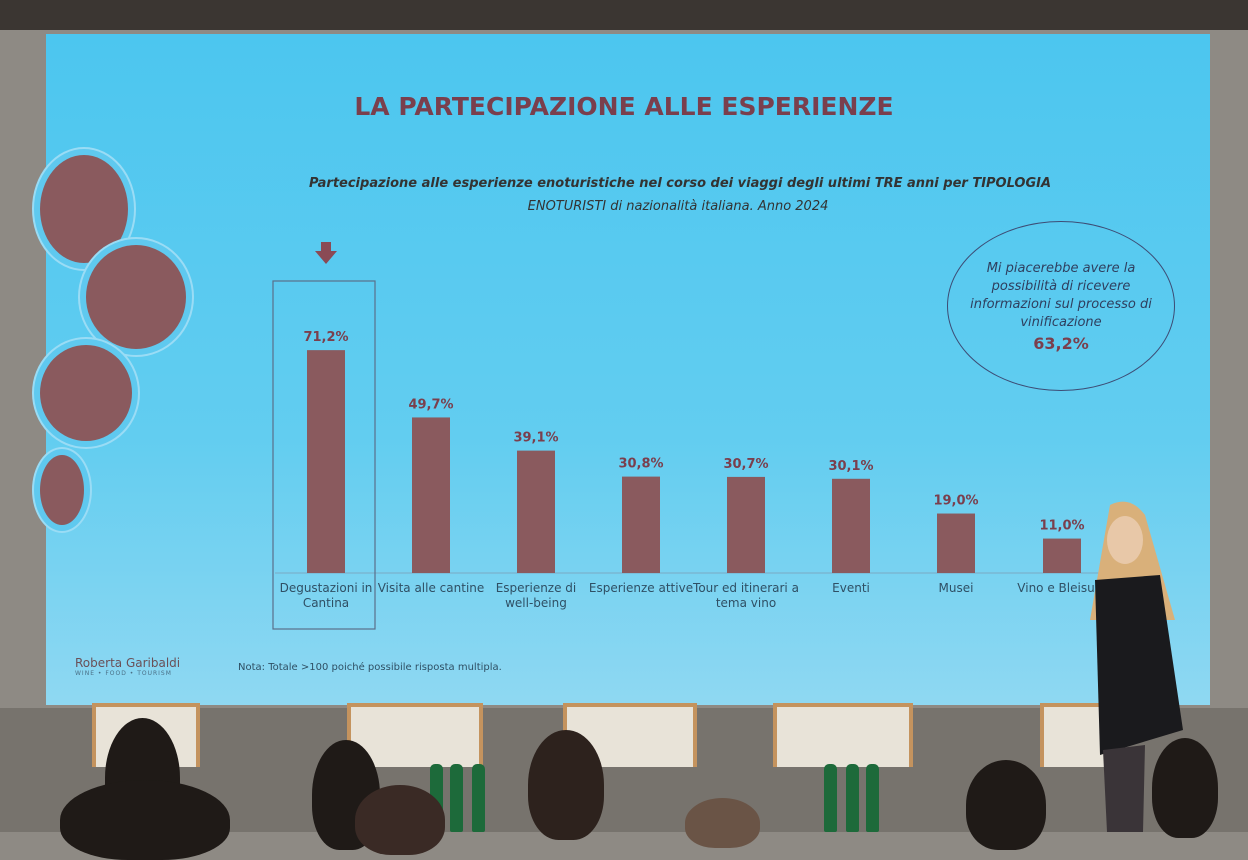  What do you see at coordinates (641, 588) in the screenshot?
I see `category-label: Esperienze attive` at bounding box center [641, 588].